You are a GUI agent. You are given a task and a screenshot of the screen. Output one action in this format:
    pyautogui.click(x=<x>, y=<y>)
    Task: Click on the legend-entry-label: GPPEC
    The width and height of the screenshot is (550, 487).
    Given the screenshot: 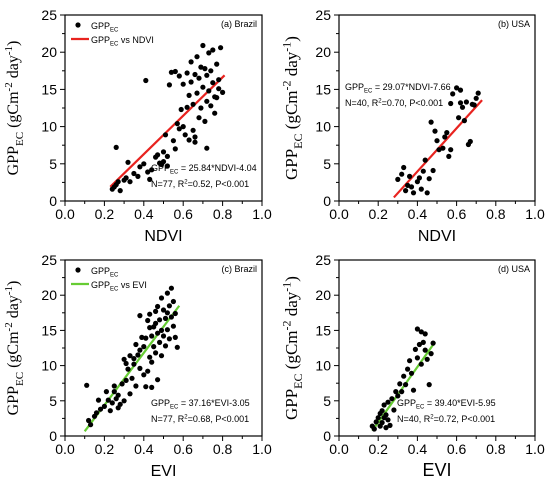 What is the action you would take?
    pyautogui.click(x=105, y=272)
    